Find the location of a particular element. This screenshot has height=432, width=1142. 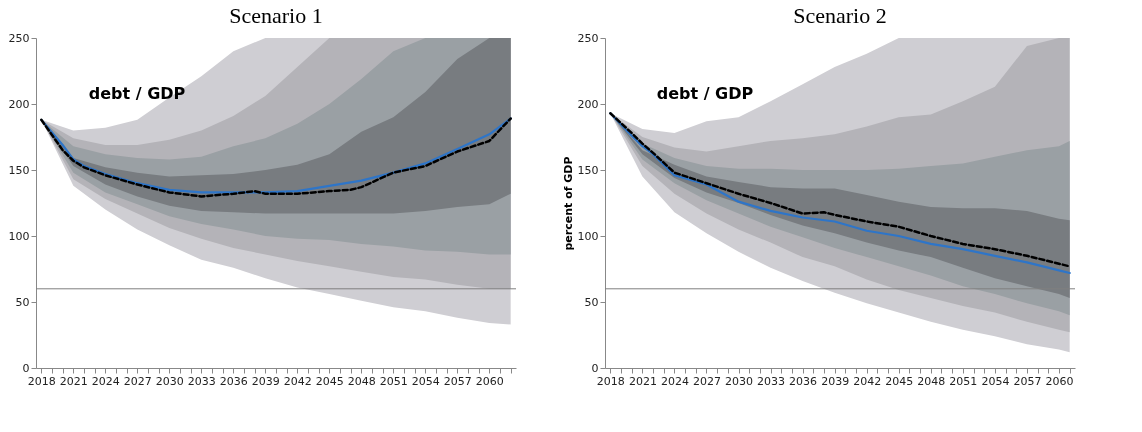

y-axis-title: percent of GDP is located at coordinates (568, 203).